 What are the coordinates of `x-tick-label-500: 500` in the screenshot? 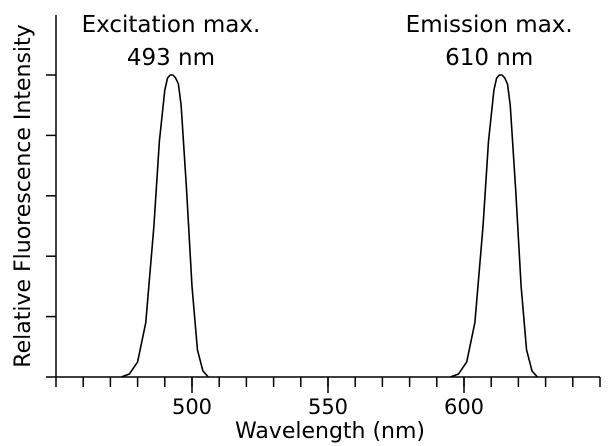 It's located at (192, 407).